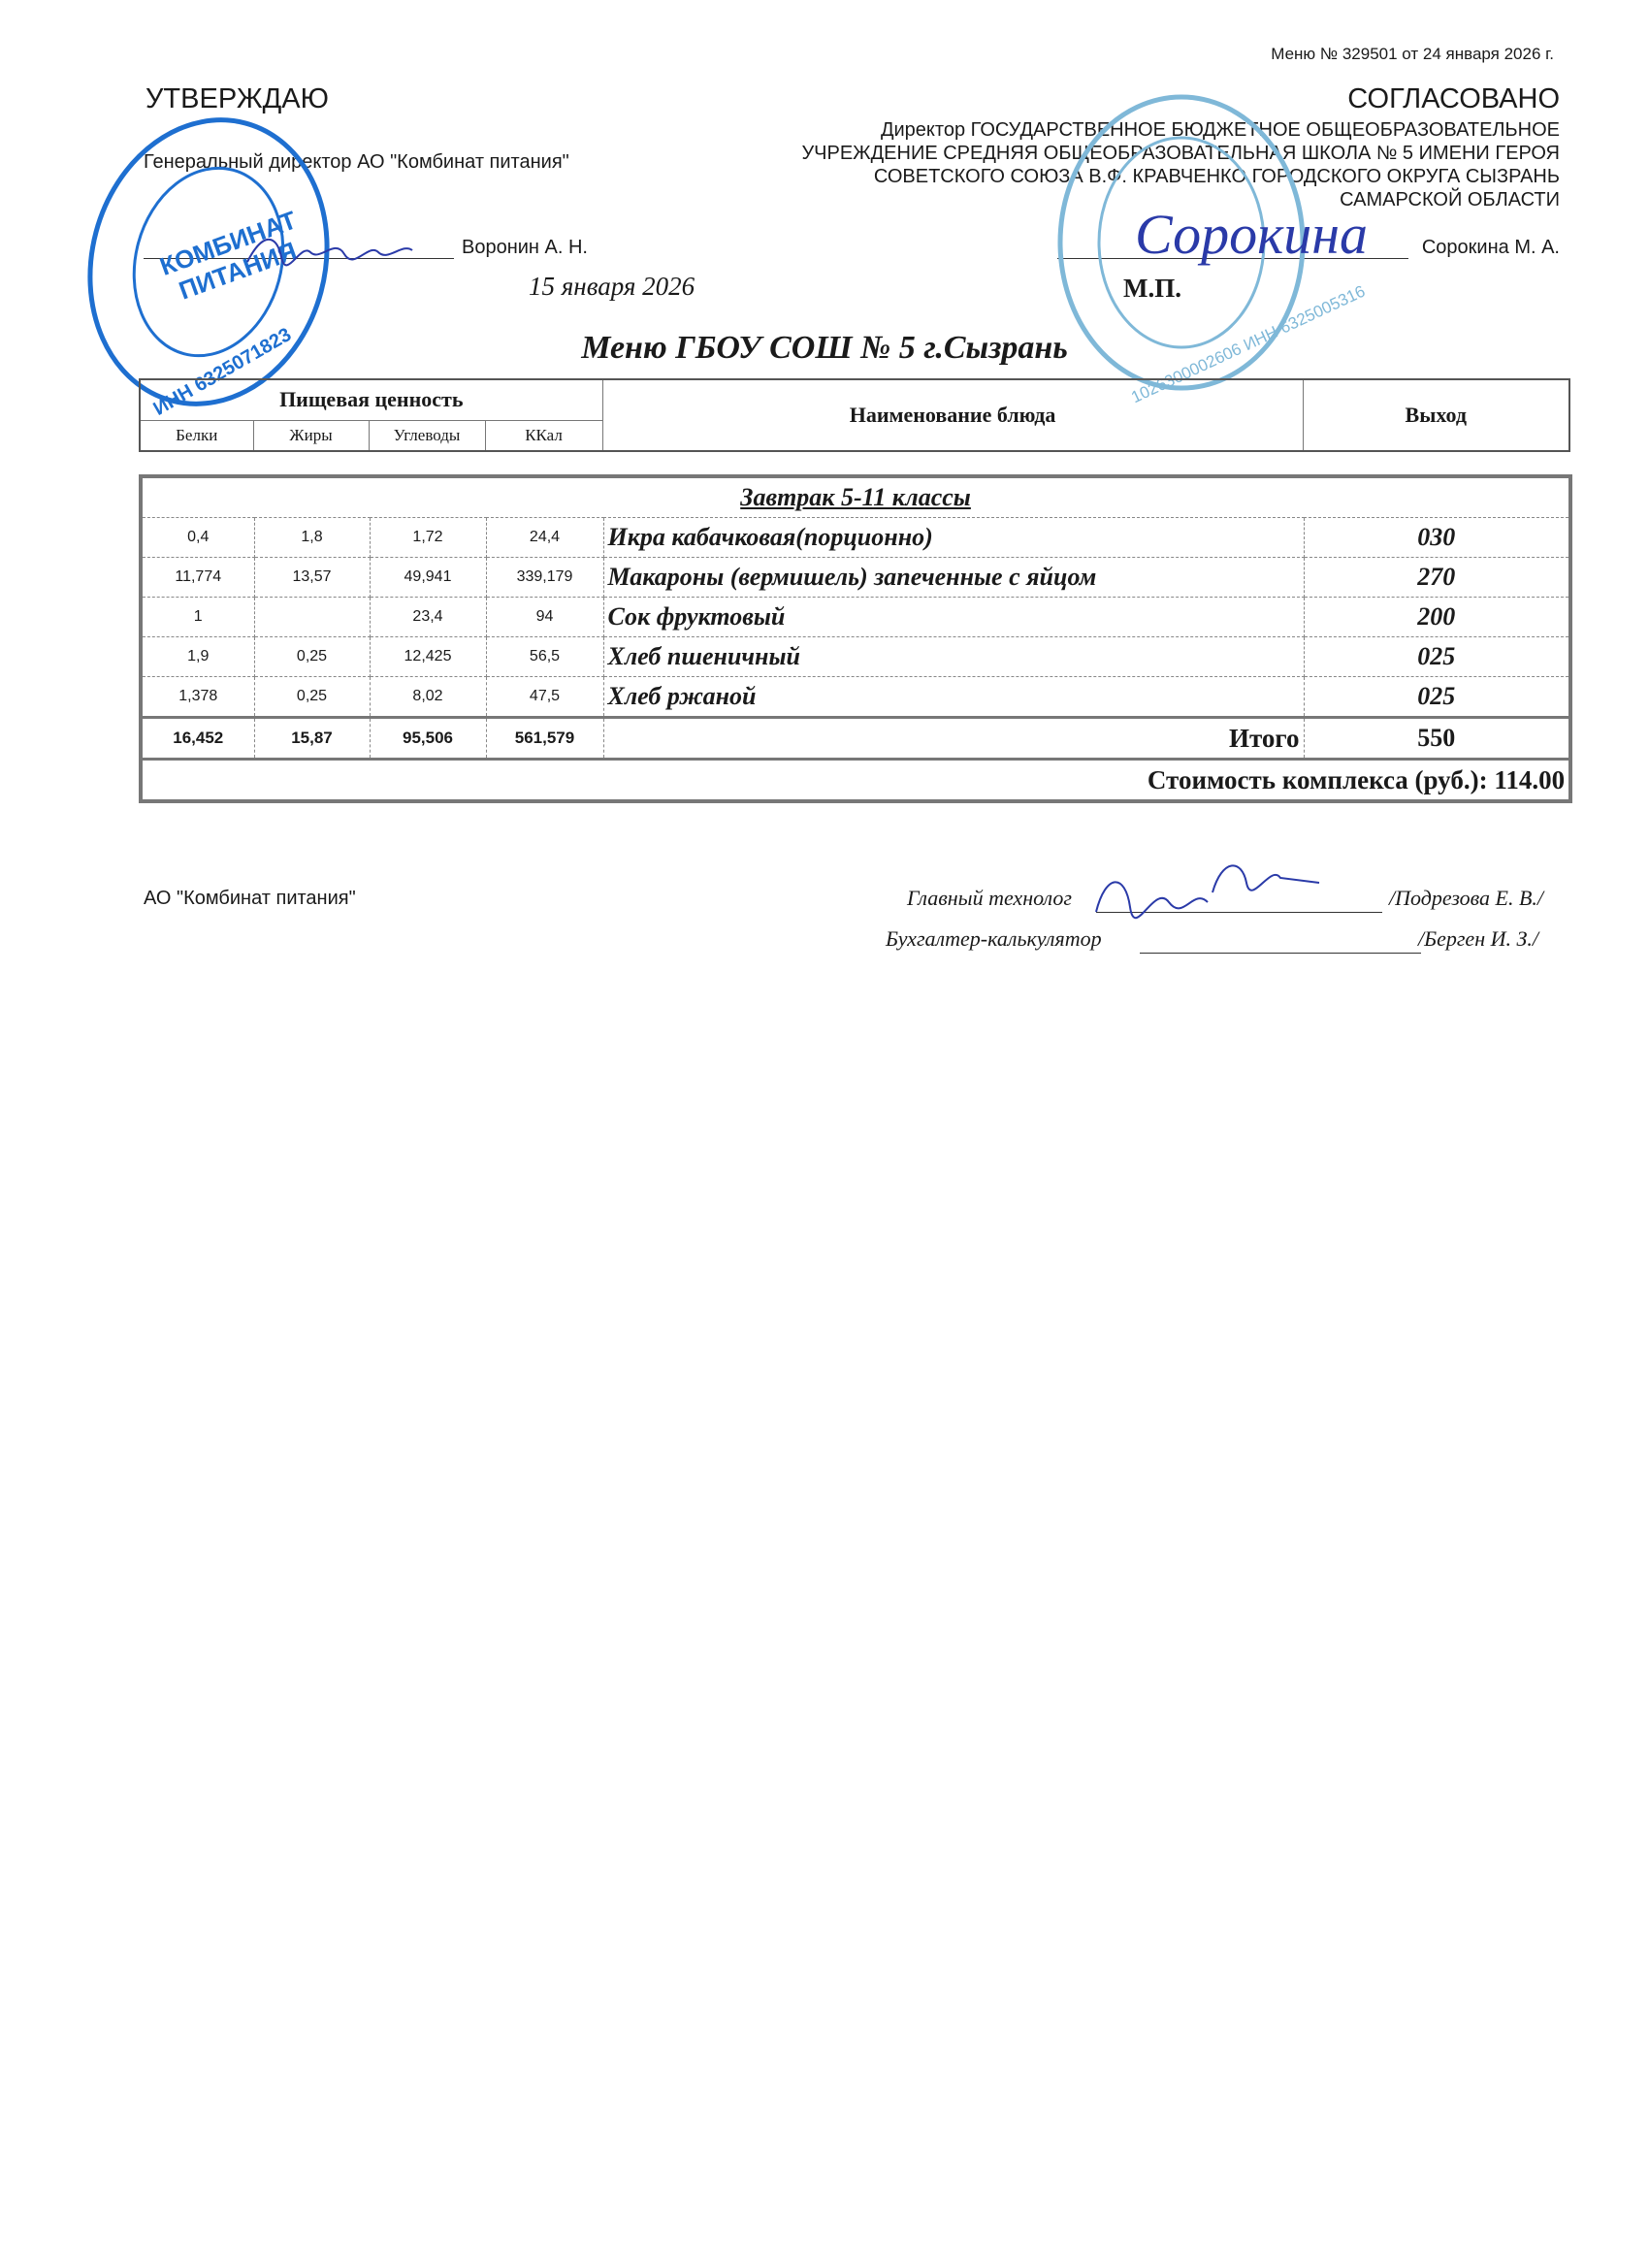  What do you see at coordinates (544, 656) in the screenshot?
I see `cell-kcal: 56,5` at bounding box center [544, 656].